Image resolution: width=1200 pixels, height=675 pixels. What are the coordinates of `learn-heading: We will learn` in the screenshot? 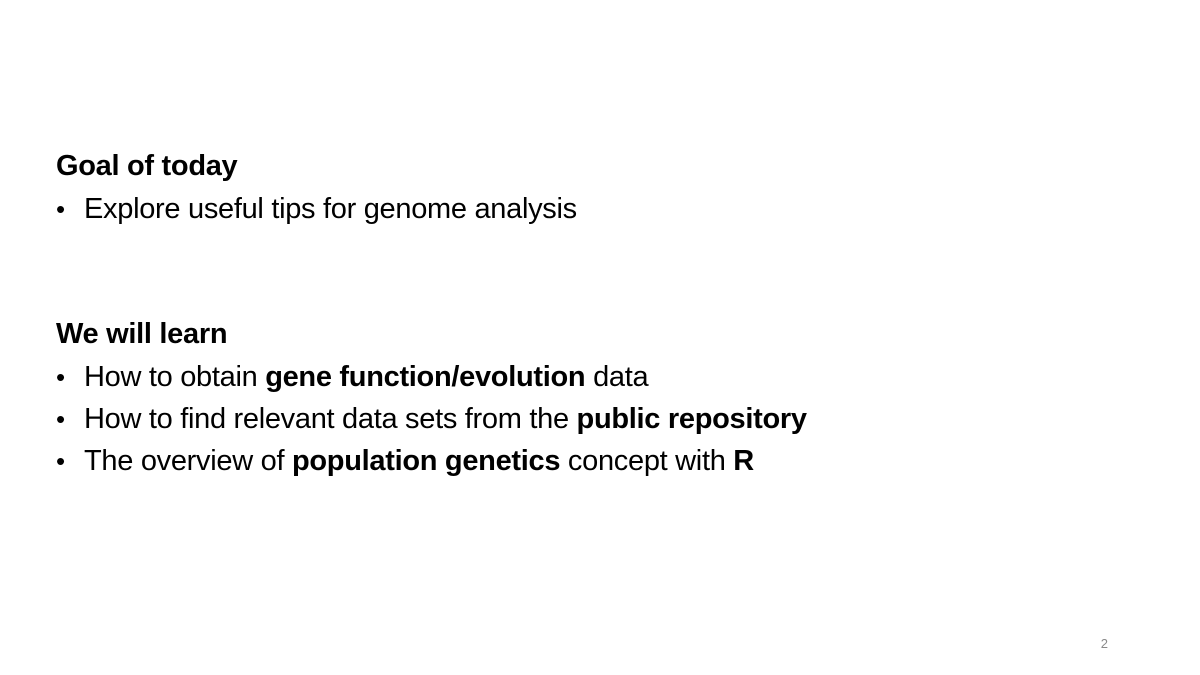 It's located at (142, 334).